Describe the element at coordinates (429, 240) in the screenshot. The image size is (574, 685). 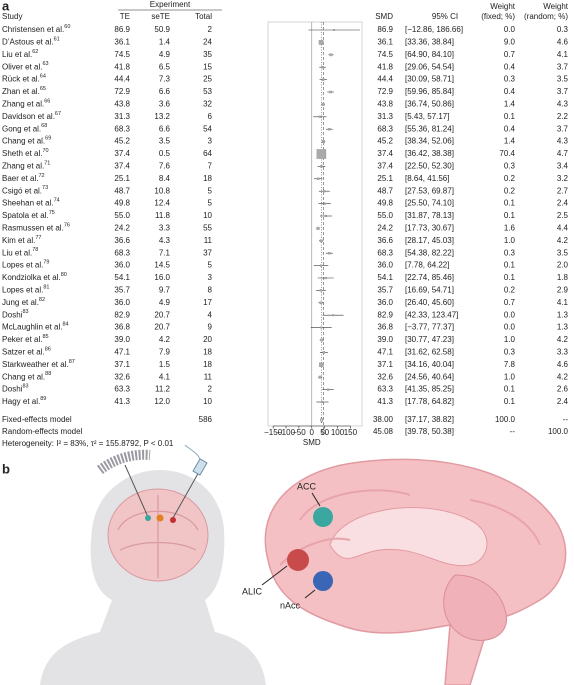
I see `cell-ci: [28.17, 45.03]` at that location.